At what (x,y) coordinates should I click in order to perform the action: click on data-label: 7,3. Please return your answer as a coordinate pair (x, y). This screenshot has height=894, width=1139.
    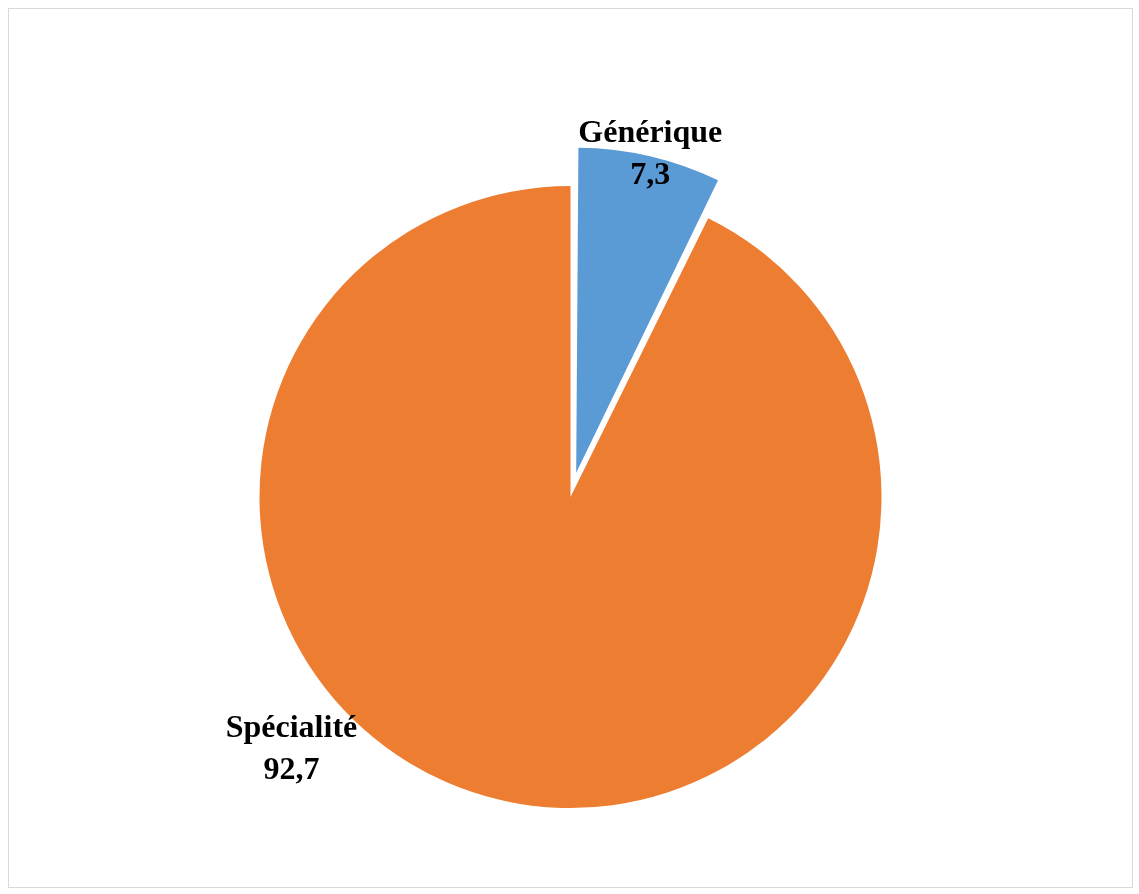
    Looking at the image, I should click on (650, 173).